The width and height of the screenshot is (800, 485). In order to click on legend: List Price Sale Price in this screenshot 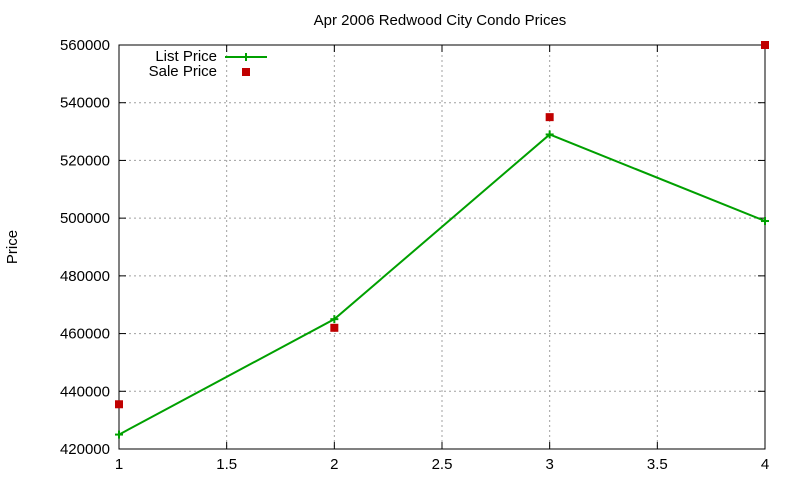, I will do `click(208, 64)`.